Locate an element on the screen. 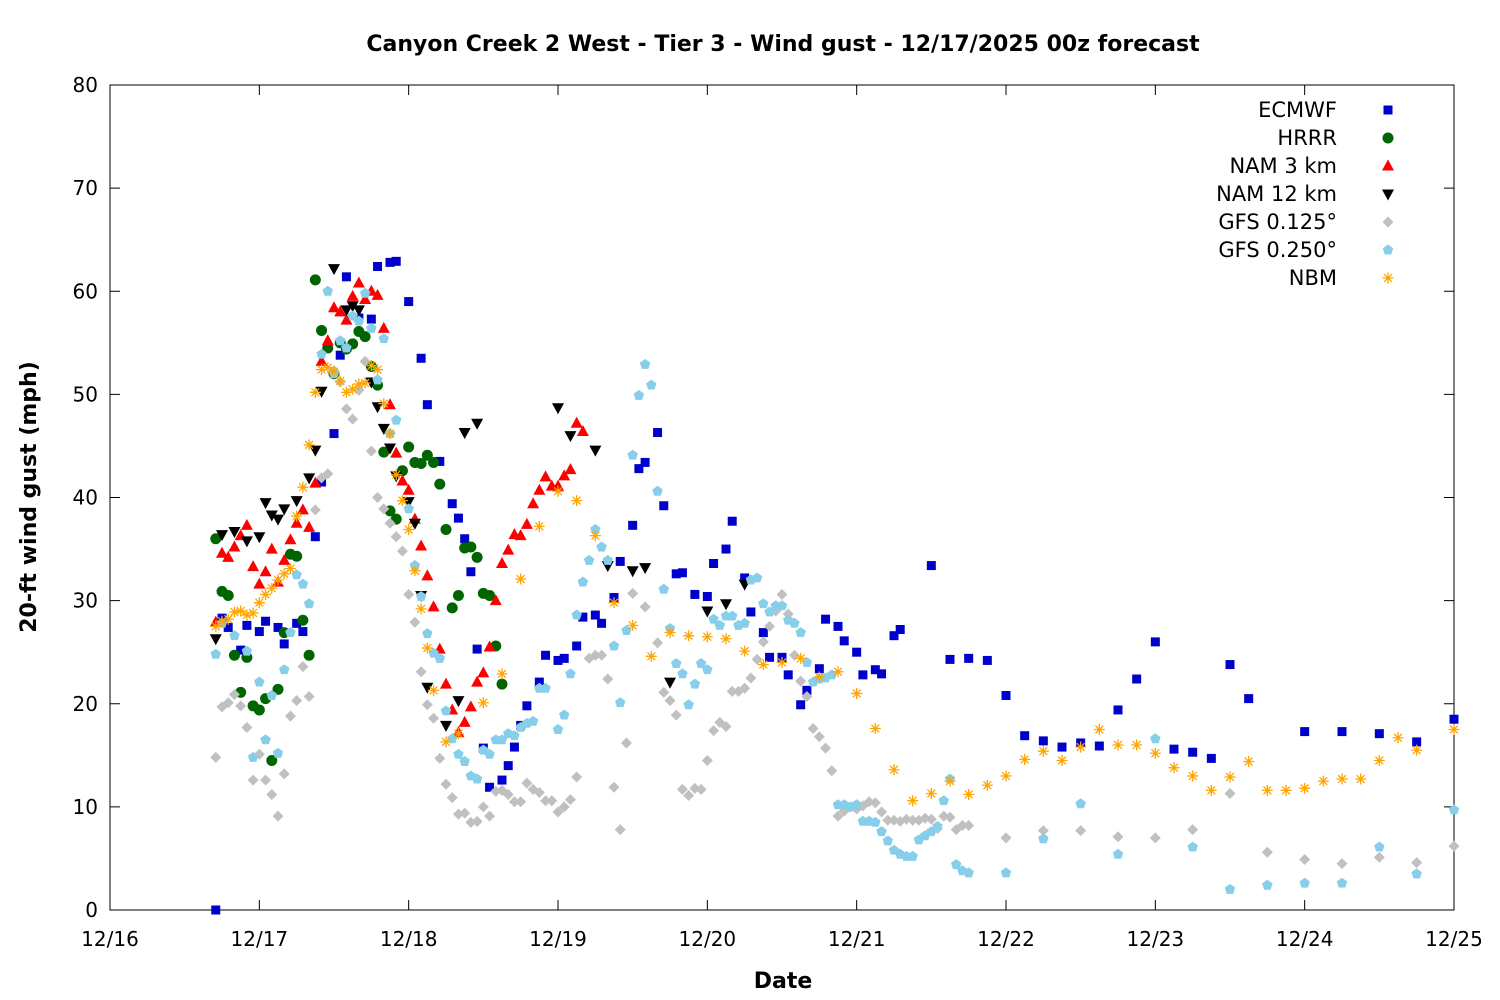 This screenshot has height=1000, width=1500. x-tick-label: 12/23 is located at coordinates (1156, 939).